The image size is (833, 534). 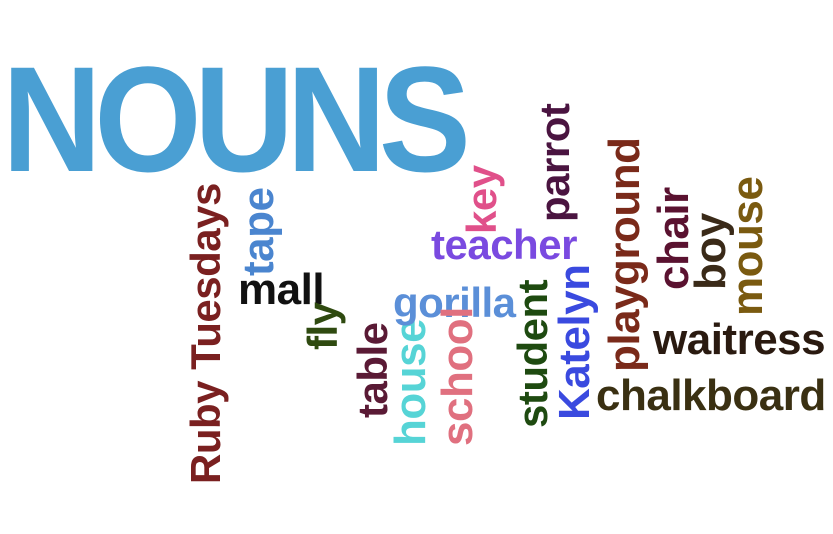 What do you see at coordinates (554, 162) in the screenshot?
I see `word-parrot: parrot` at bounding box center [554, 162].